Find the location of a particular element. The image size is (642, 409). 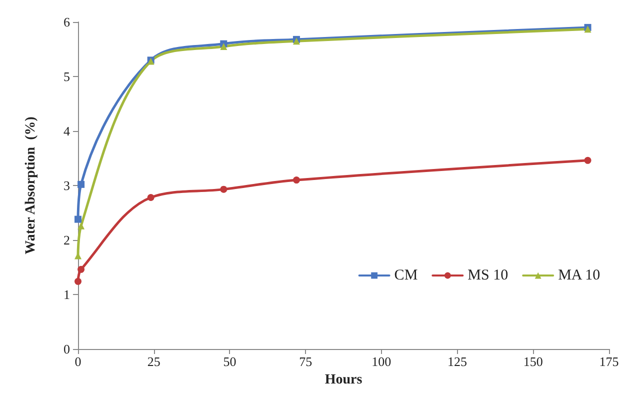

y-tick-label: 1 is located at coordinates (67, 294).